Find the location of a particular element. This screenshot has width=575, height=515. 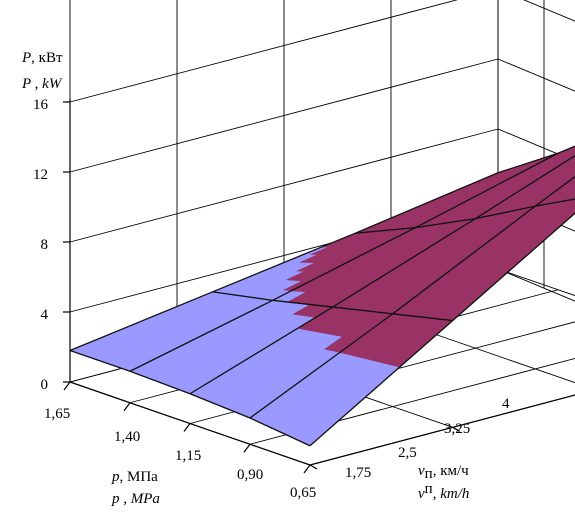

p-tick-labels: 1,65 1,40 1,15 0,90 0,65 is located at coordinates (180, 453).